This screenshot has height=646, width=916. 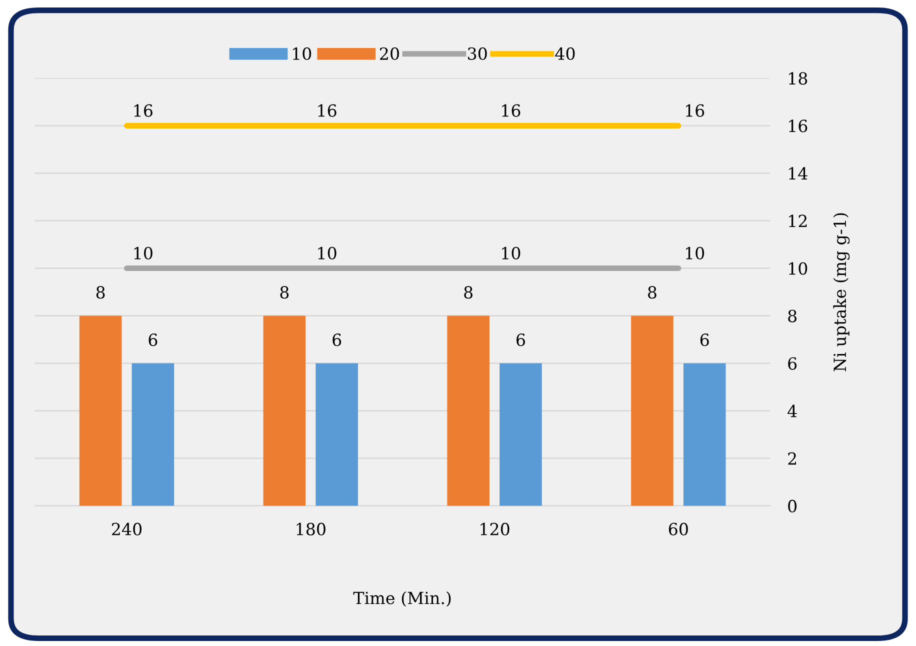 I want to click on legend-label: 10, so click(x=302, y=53).